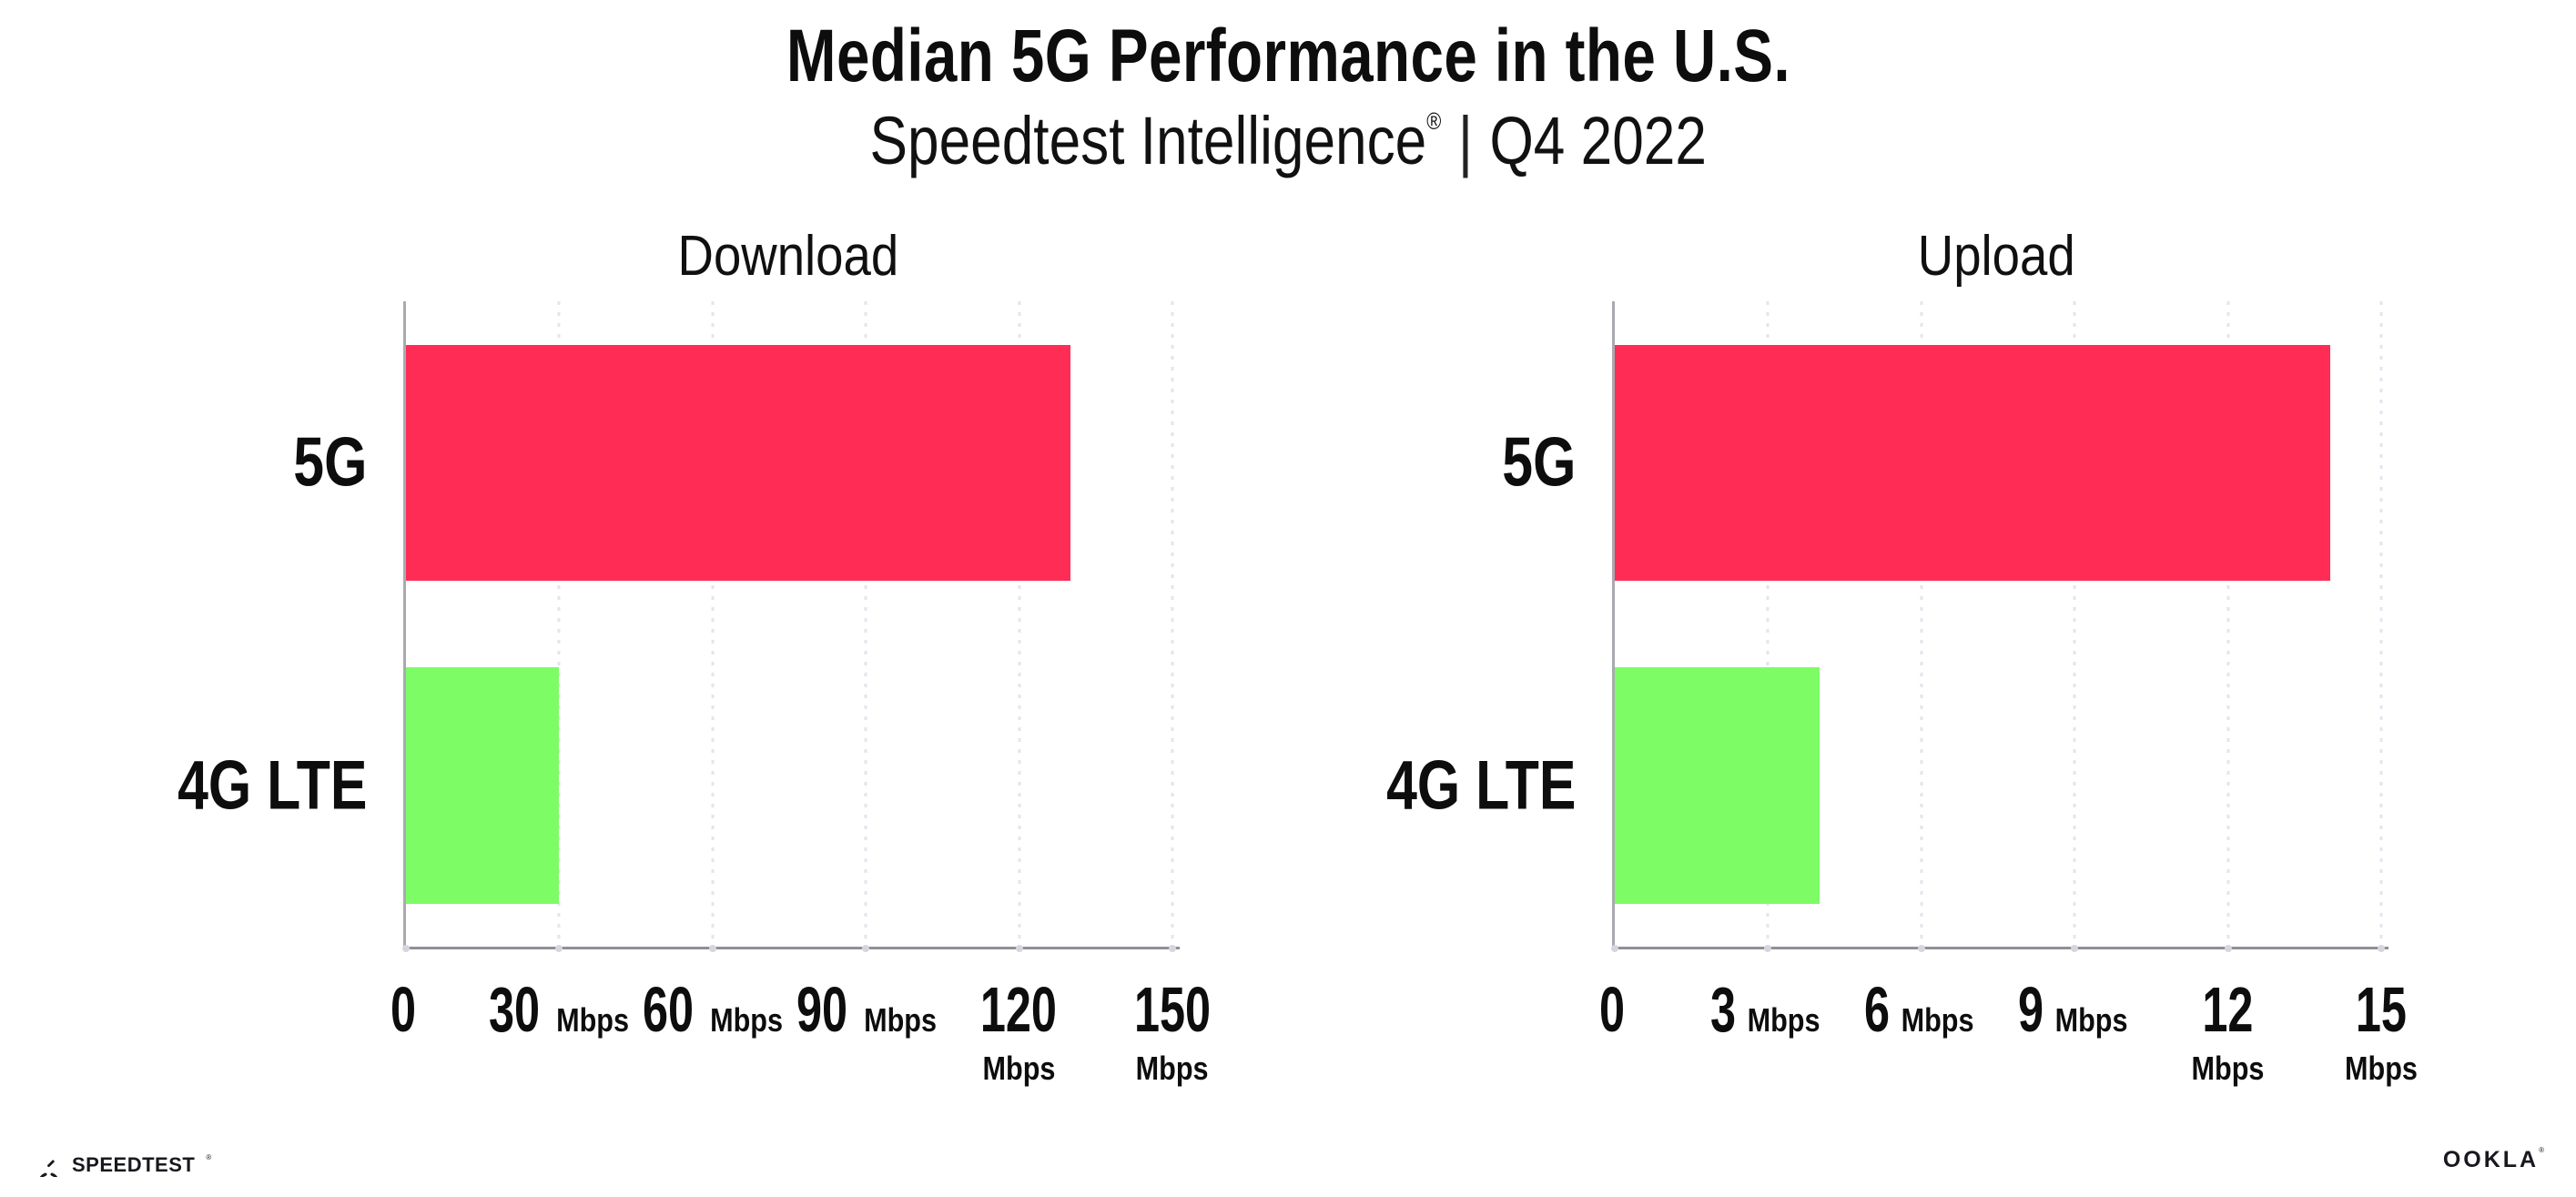 The width and height of the screenshot is (2576, 1197). Describe the element at coordinates (787, 257) in the screenshot. I see `download-chart-title-text: Download` at that location.